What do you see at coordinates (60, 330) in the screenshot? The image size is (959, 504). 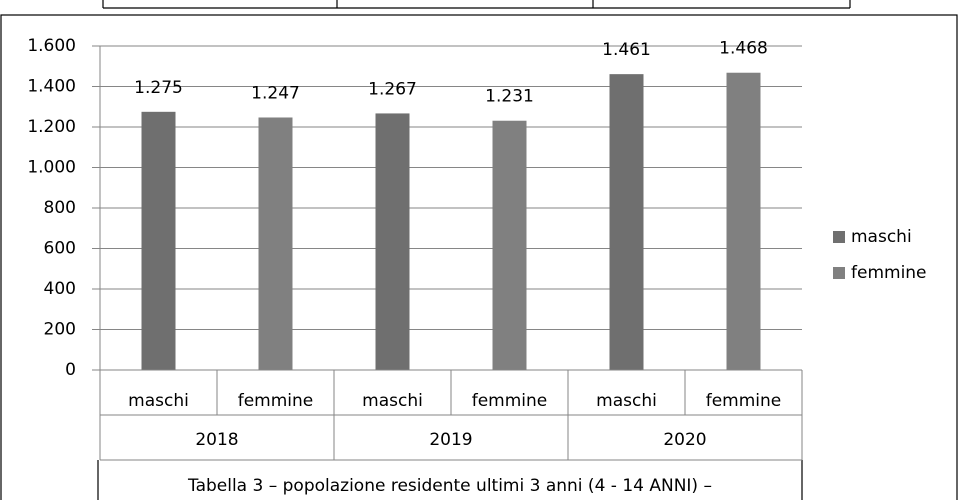 I see `y-tick-label: 200` at bounding box center [60, 330].